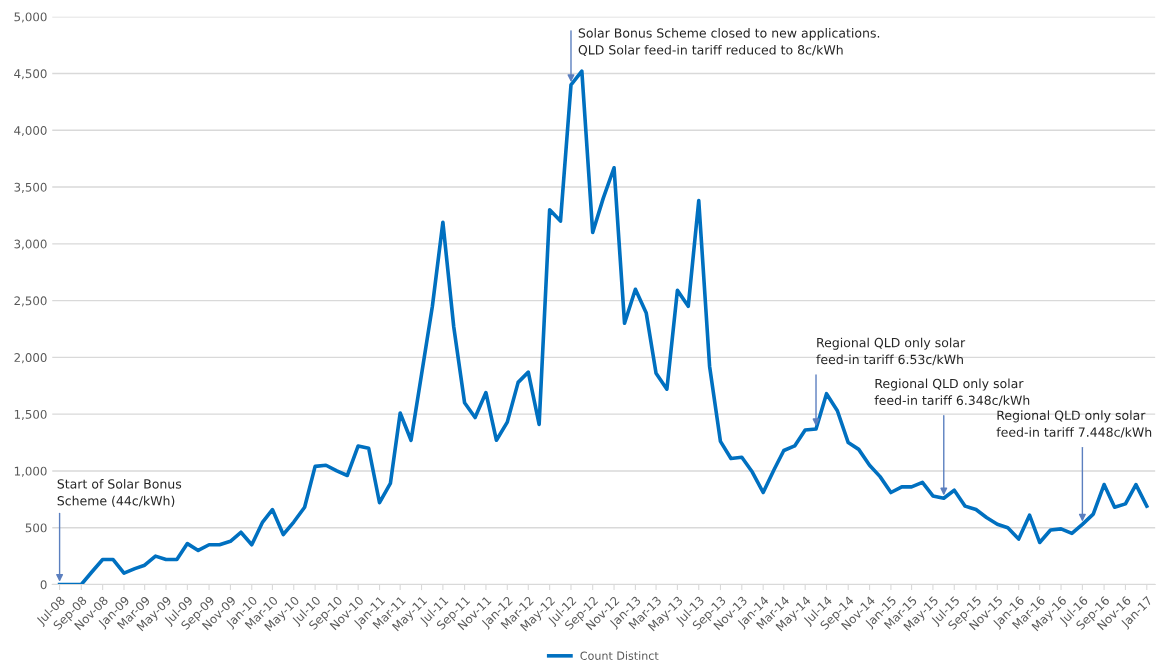  I want to click on y-tick-label: 1,500, so click(30, 415).